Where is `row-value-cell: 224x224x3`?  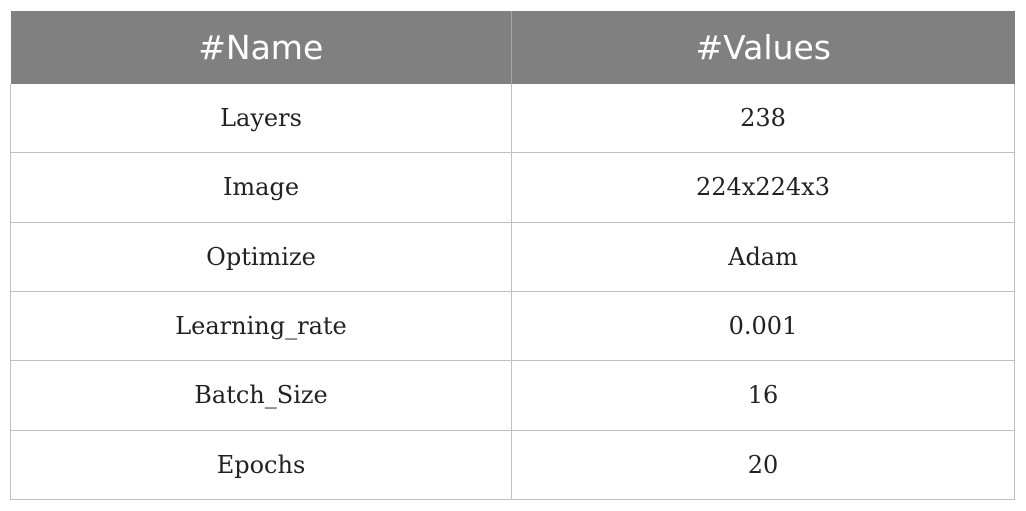
row-value-cell: 224x224x3 is located at coordinates (763, 187).